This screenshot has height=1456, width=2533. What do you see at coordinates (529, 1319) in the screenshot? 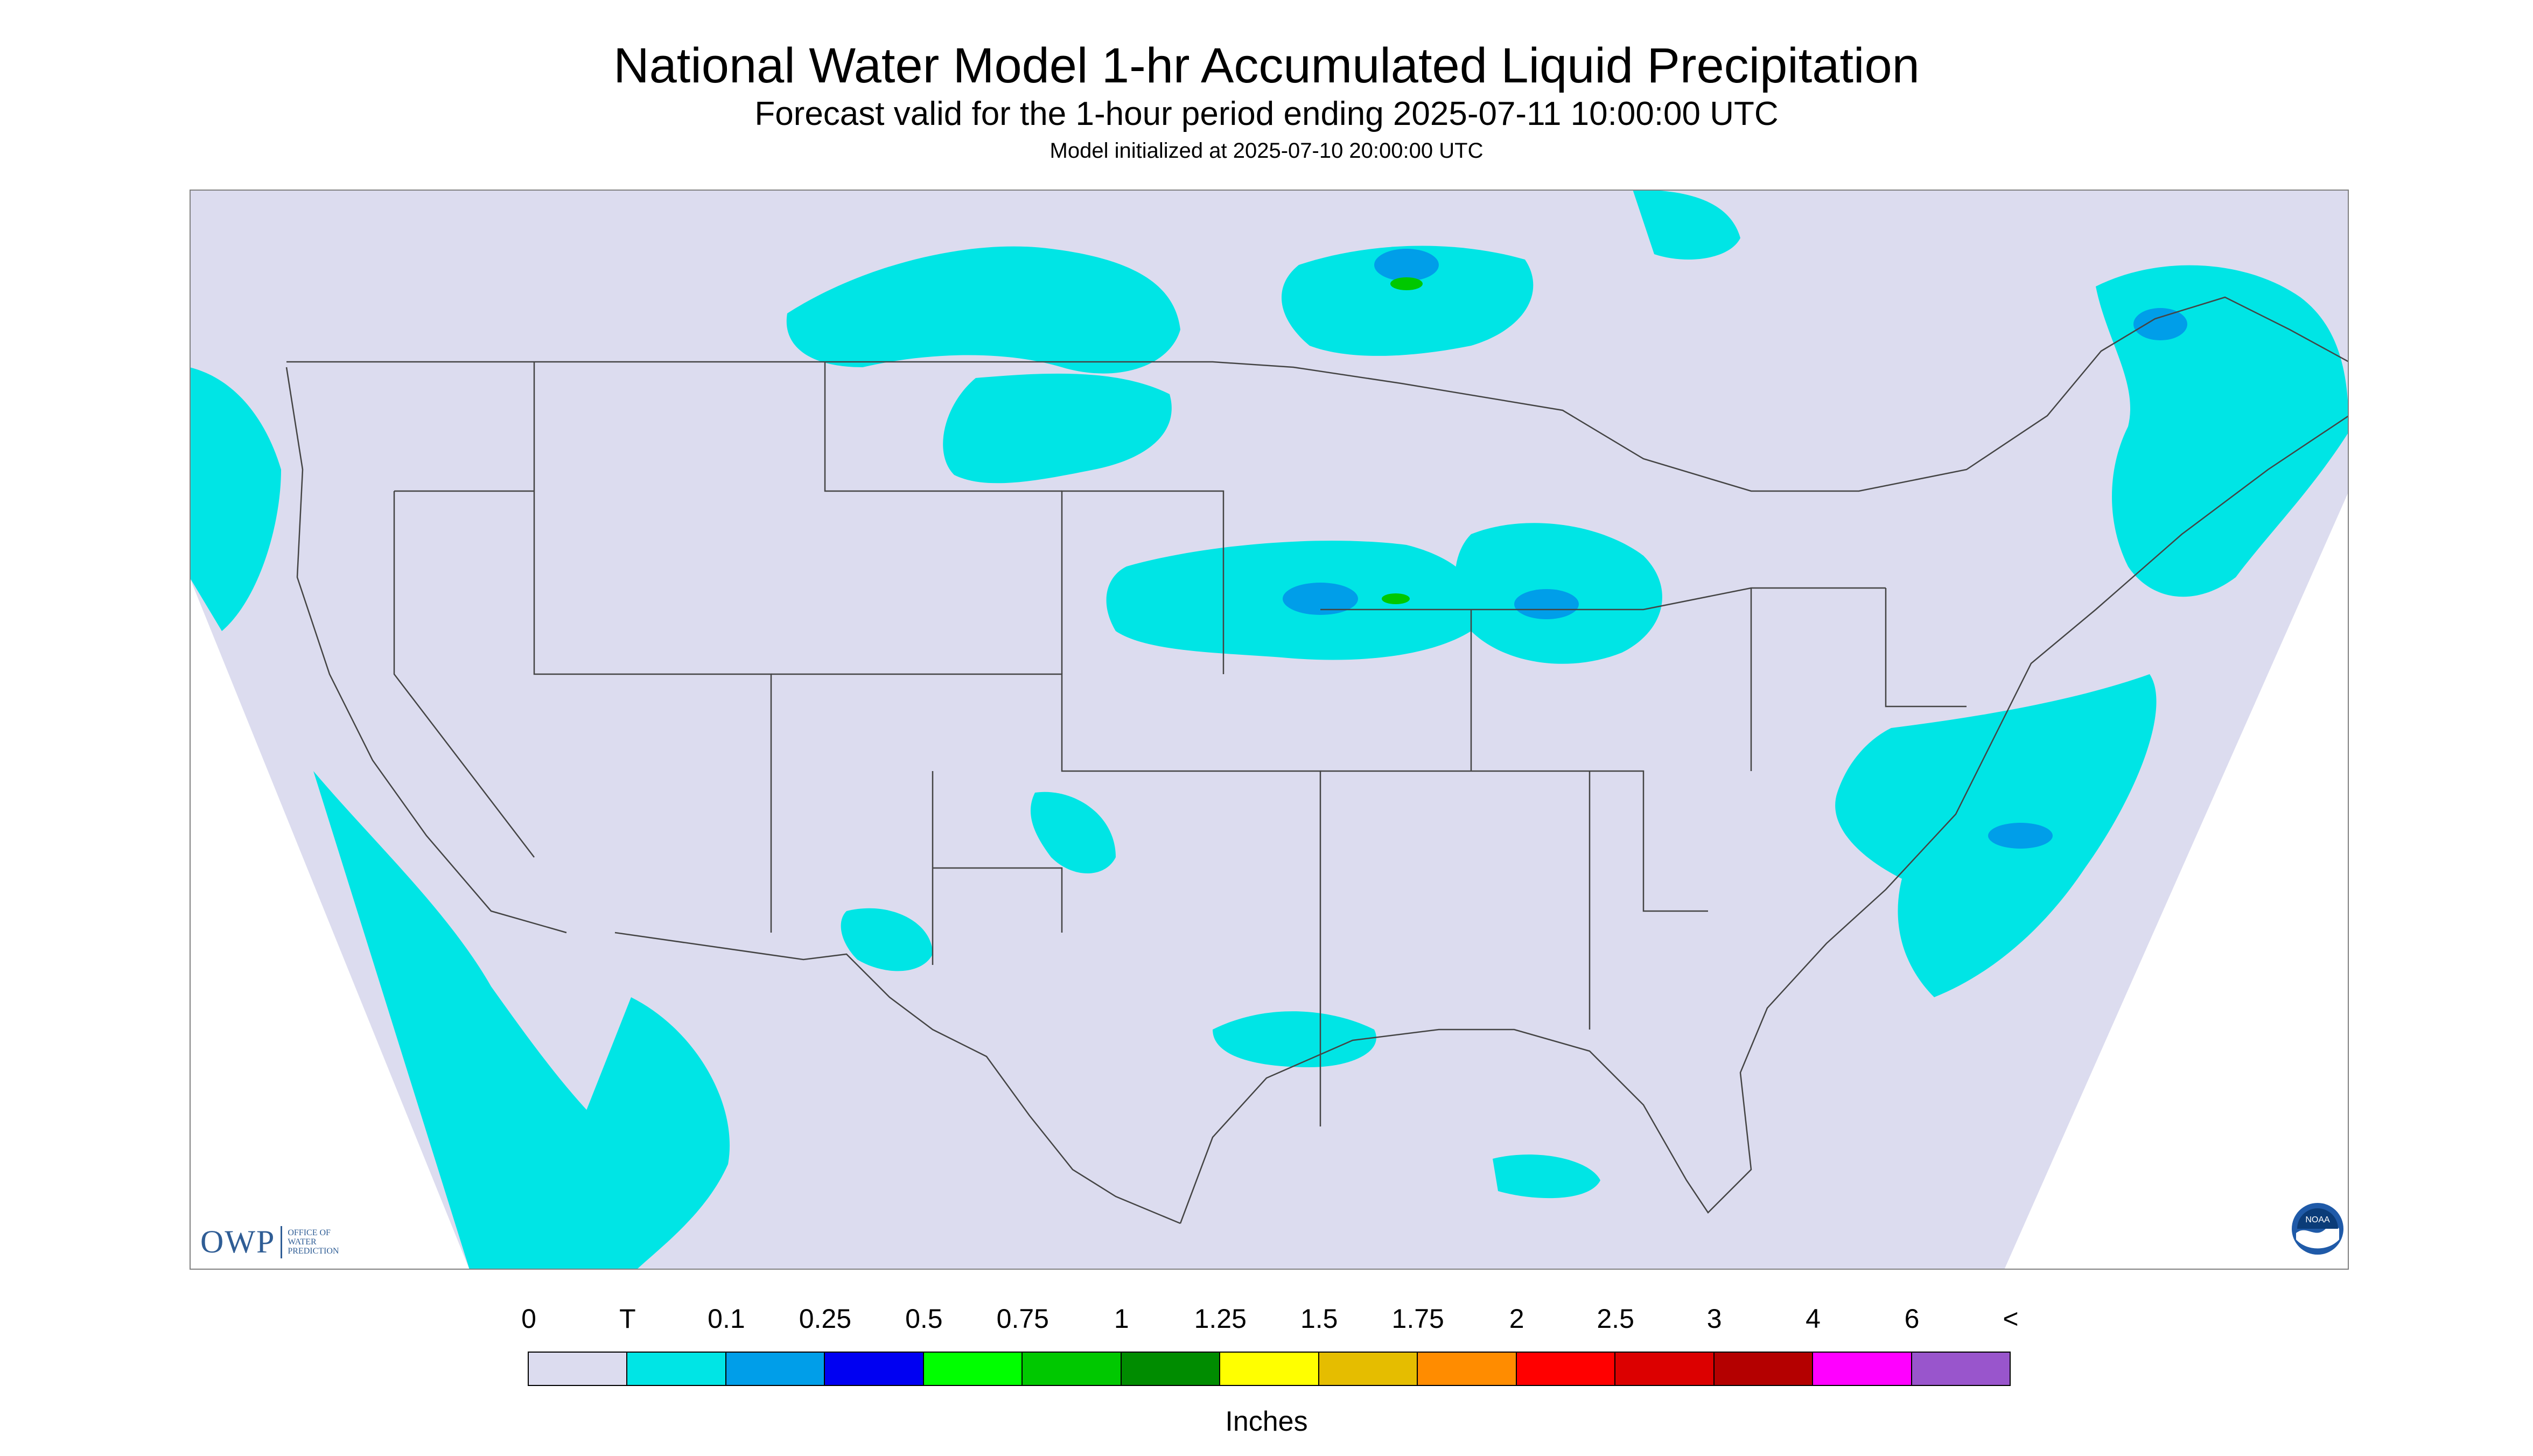
I see `legend-tick-label: 0` at bounding box center [529, 1319].